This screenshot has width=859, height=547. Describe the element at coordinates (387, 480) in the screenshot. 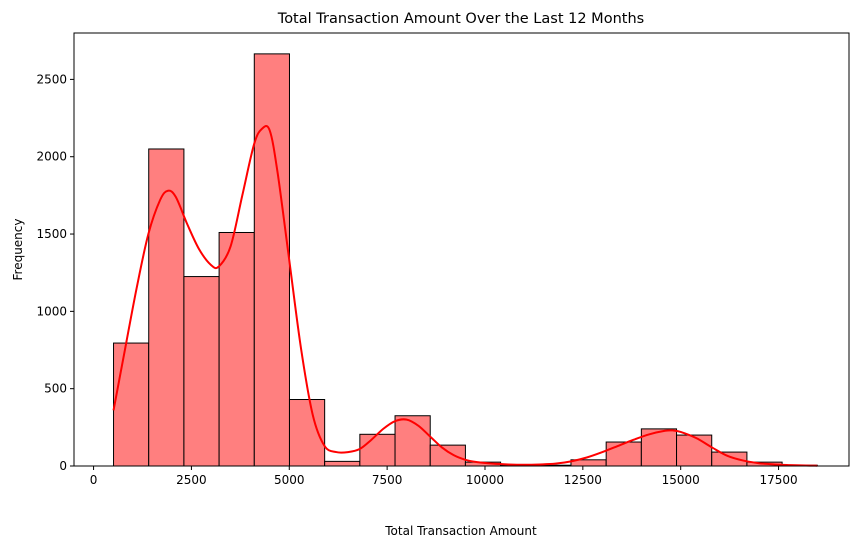

I see `x-tick-label: 7500` at that location.